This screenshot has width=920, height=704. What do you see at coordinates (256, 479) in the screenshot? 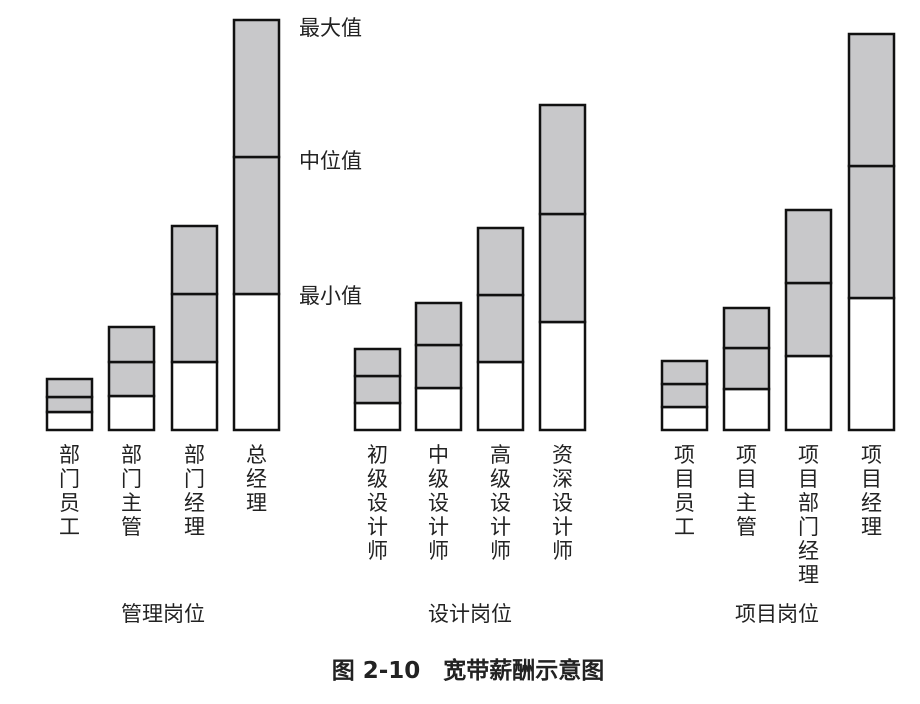
I see `bar-category-label: 总经理` at bounding box center [256, 479].